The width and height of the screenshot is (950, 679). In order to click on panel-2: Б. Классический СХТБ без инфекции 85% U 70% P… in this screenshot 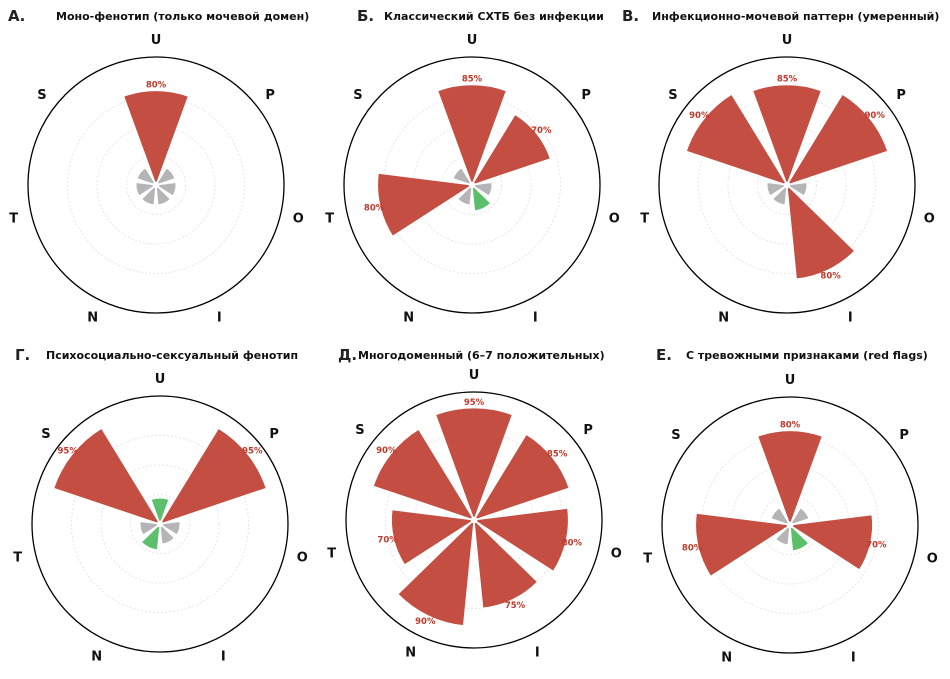, I will do `click(472, 166)`.